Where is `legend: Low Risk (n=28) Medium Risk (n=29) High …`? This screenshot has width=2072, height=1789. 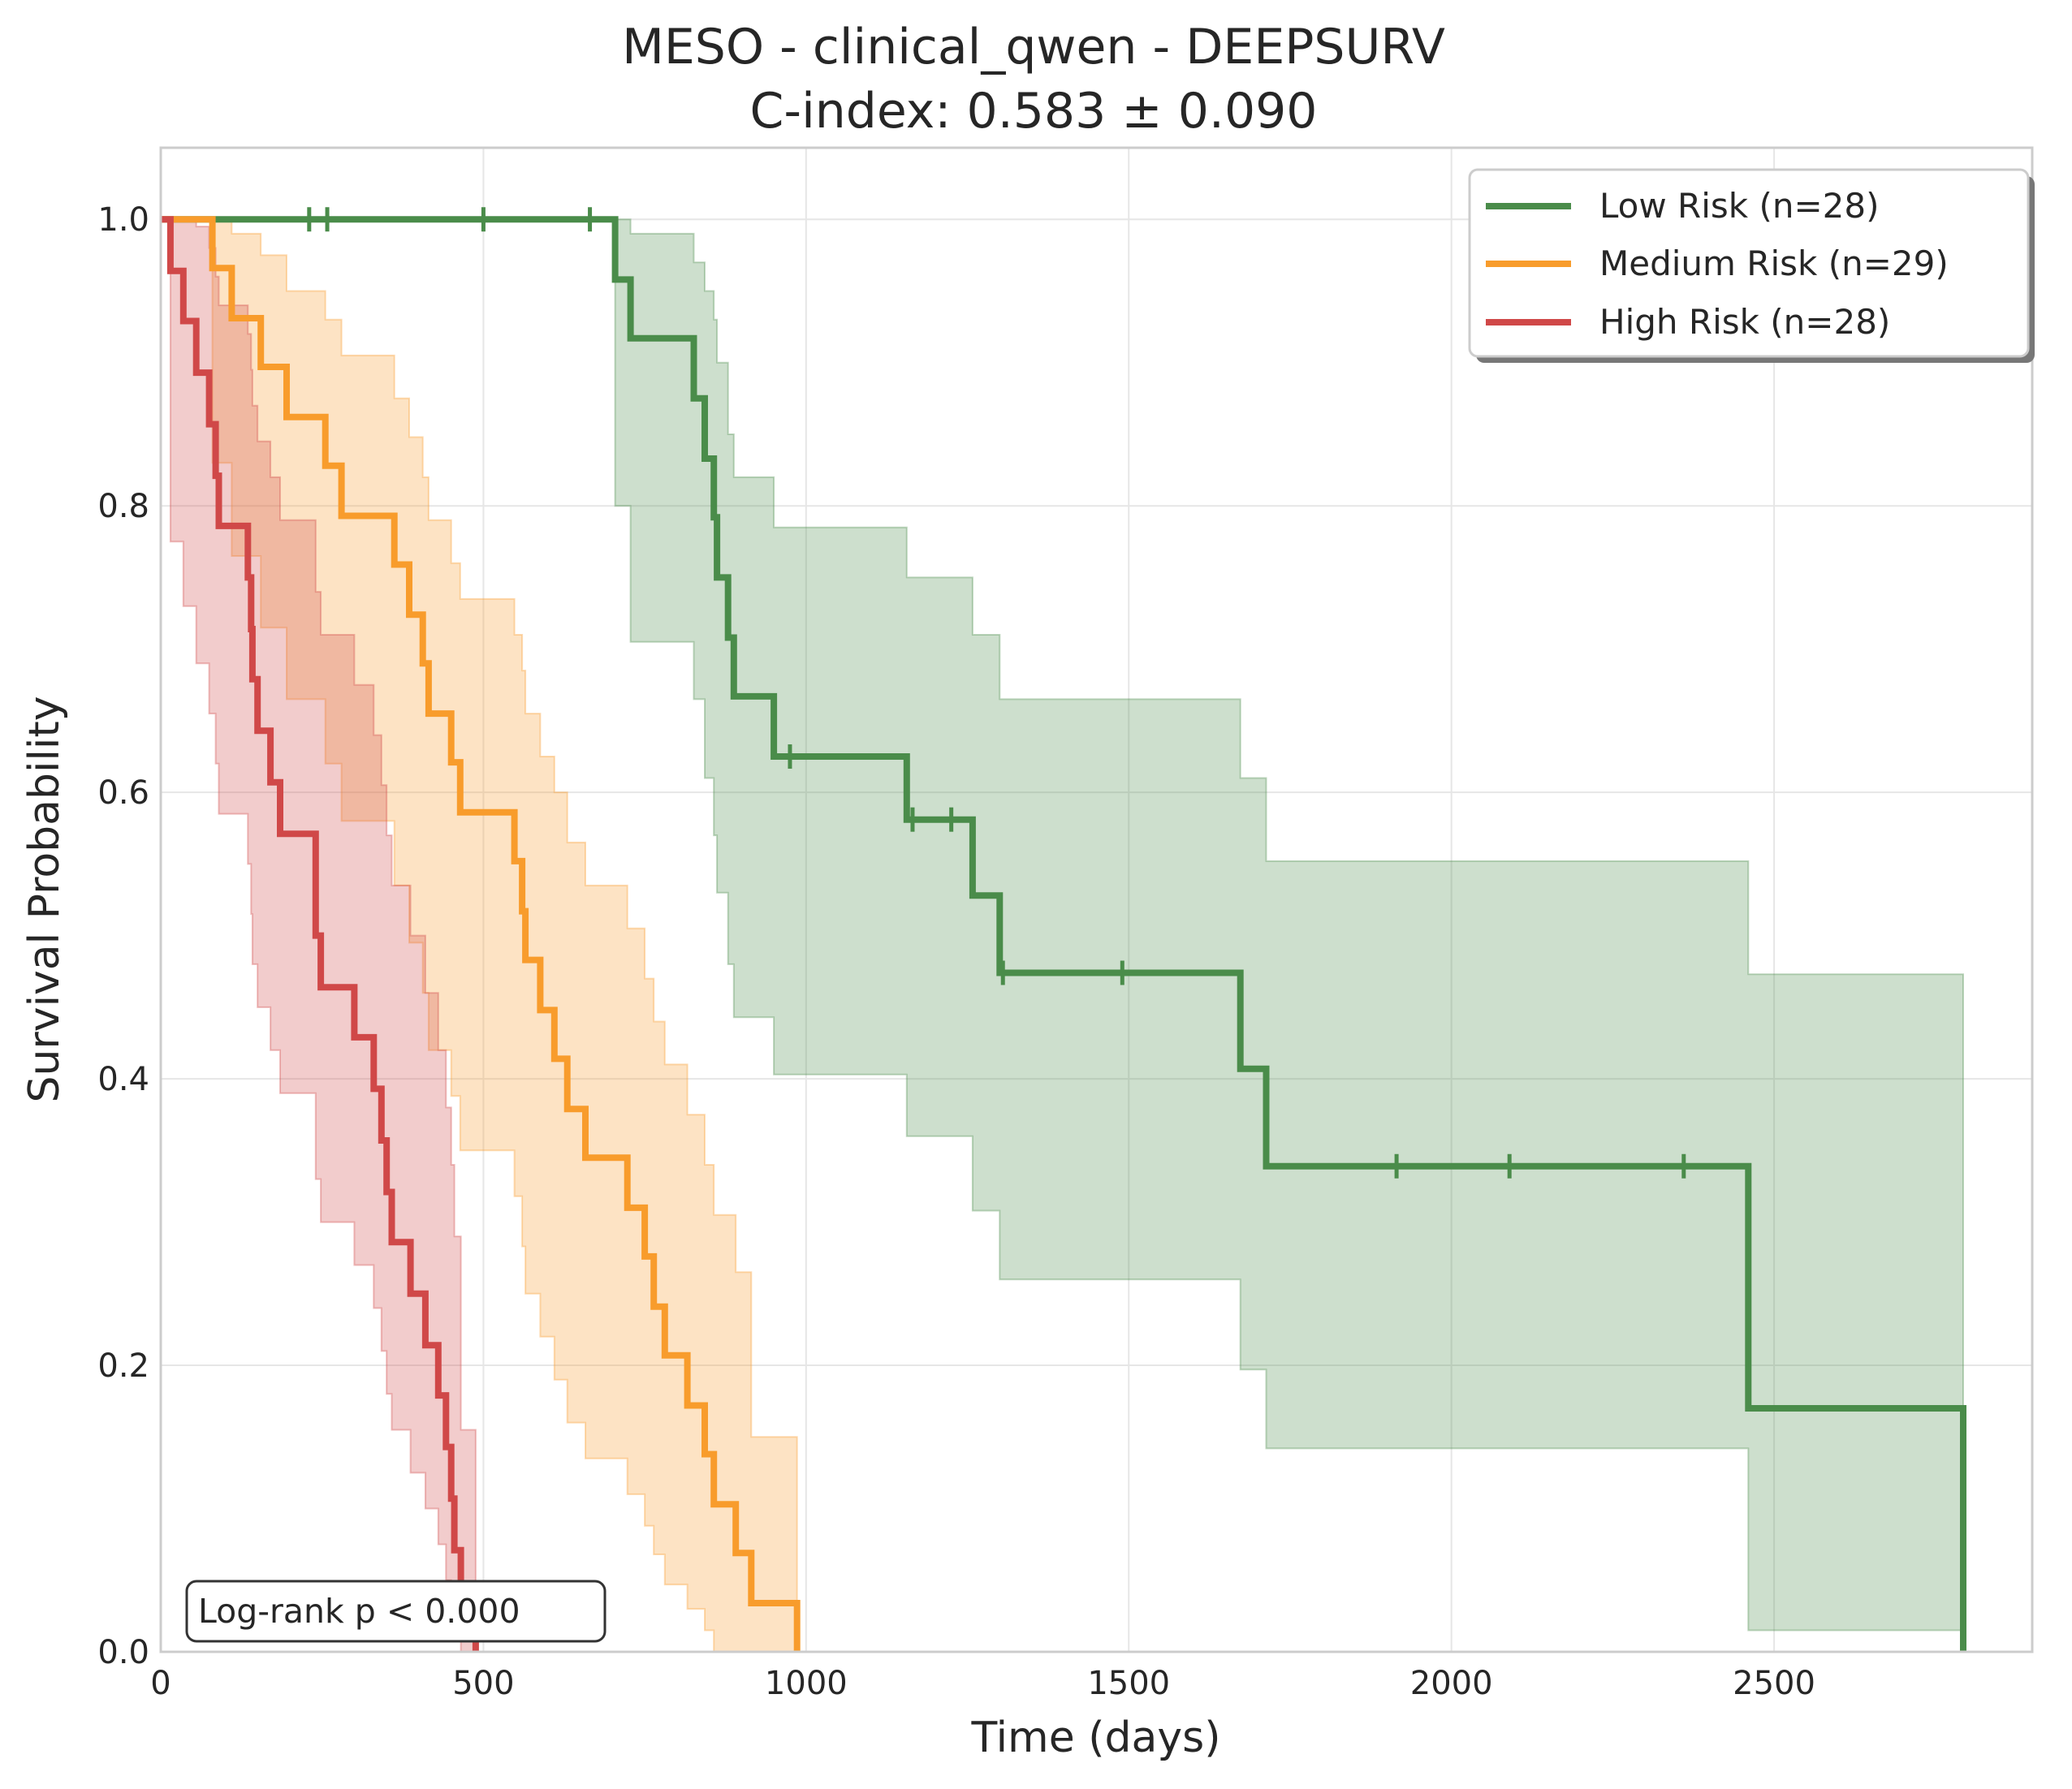 legend: Low Risk (n=28) Medium Risk (n=29) High … is located at coordinates (1751, 265).